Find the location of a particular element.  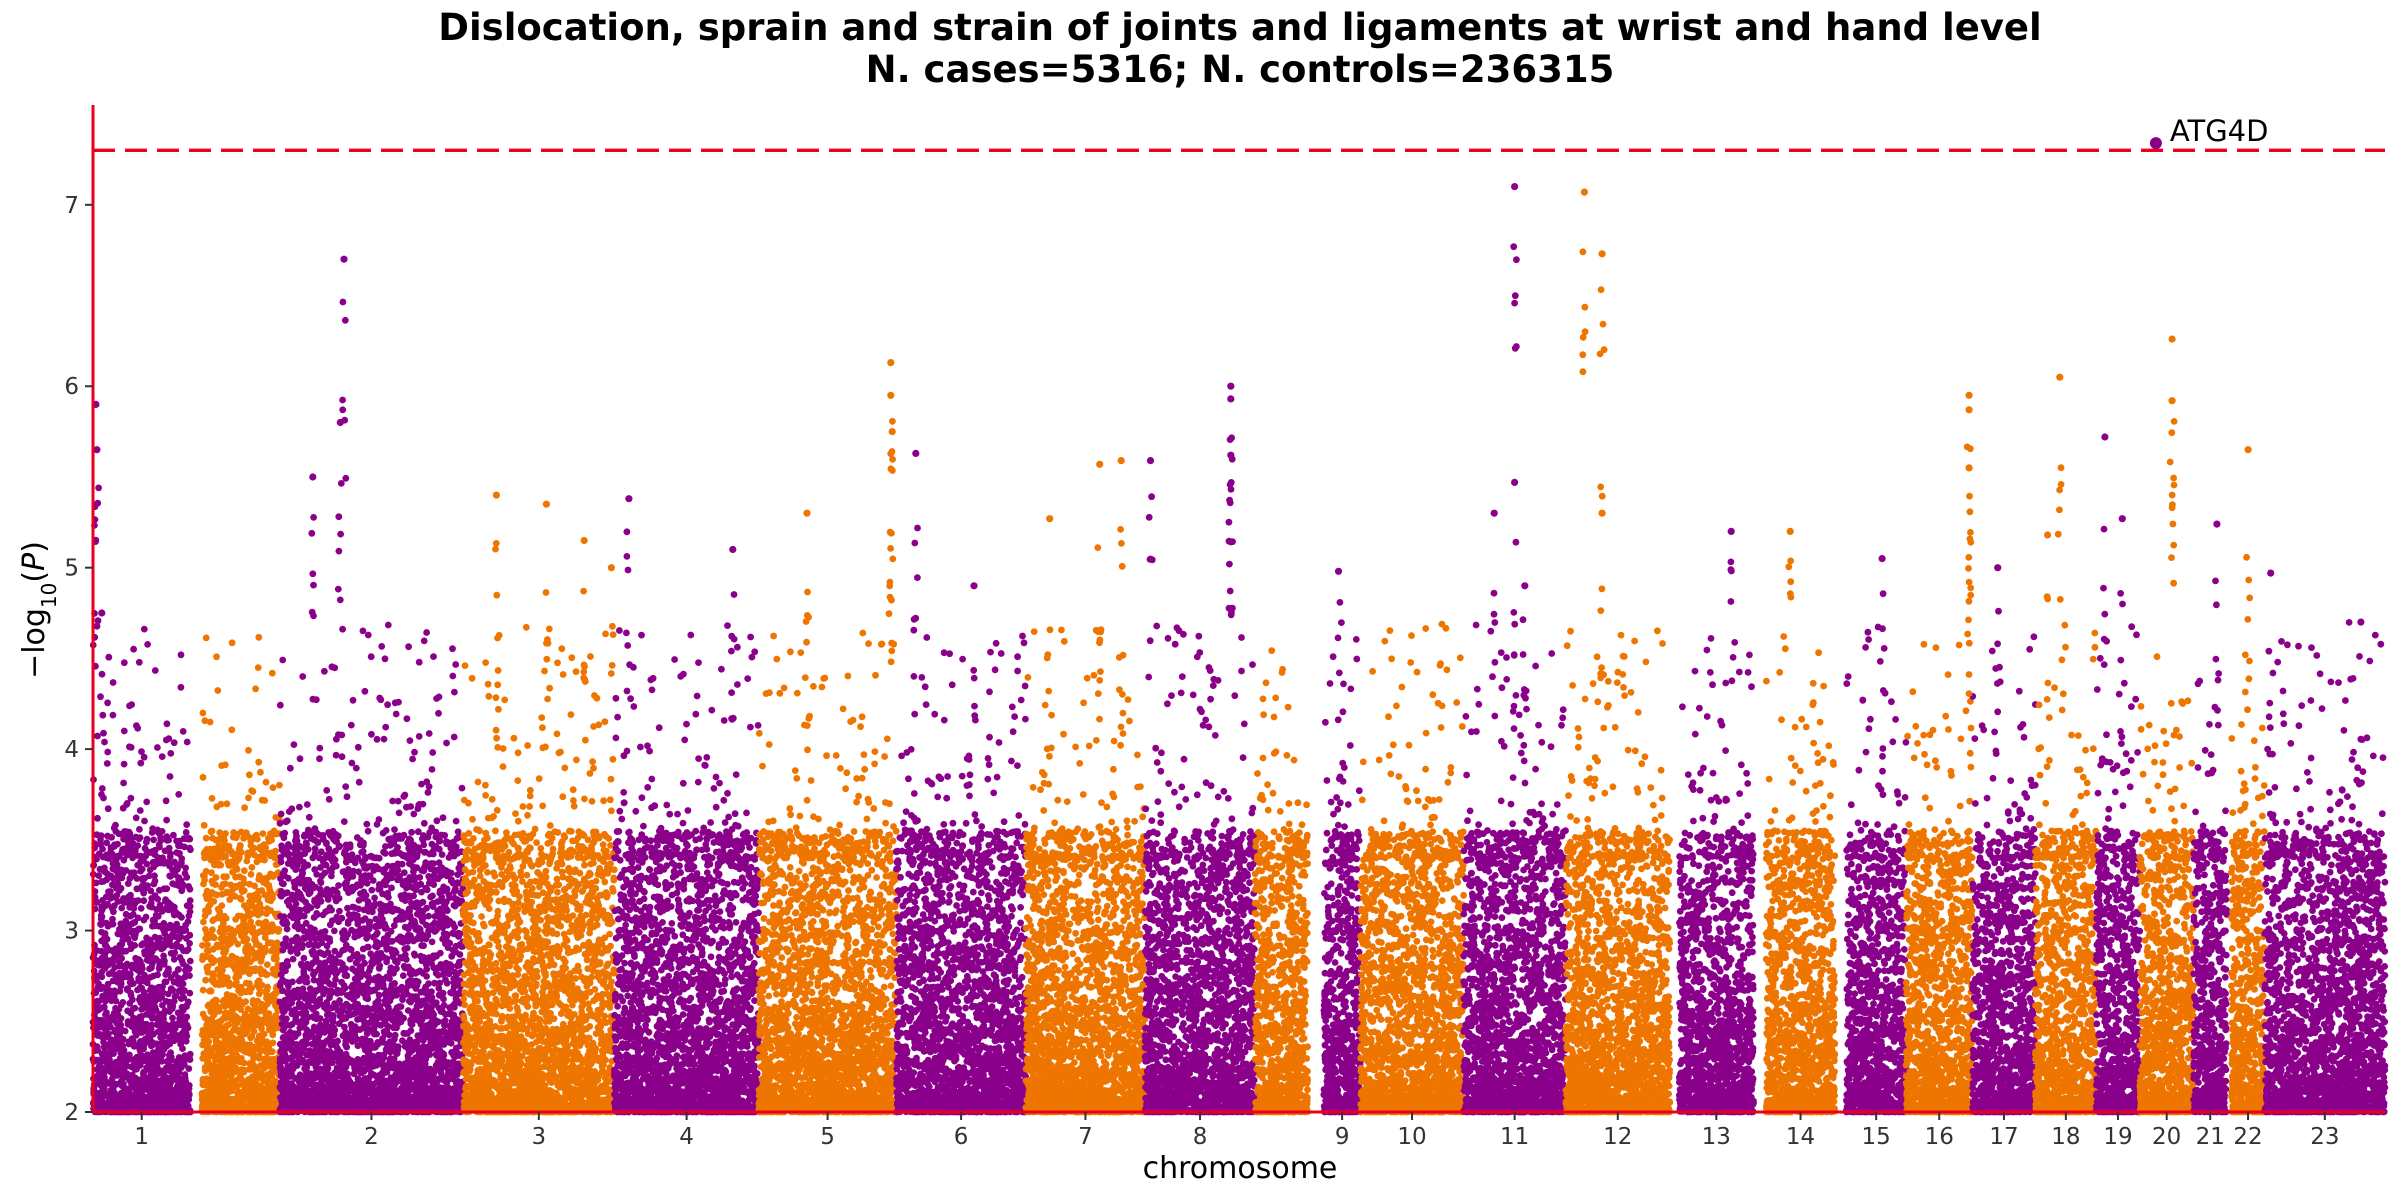

x-tick-label: 17 is located at coordinates (2003, 1137).